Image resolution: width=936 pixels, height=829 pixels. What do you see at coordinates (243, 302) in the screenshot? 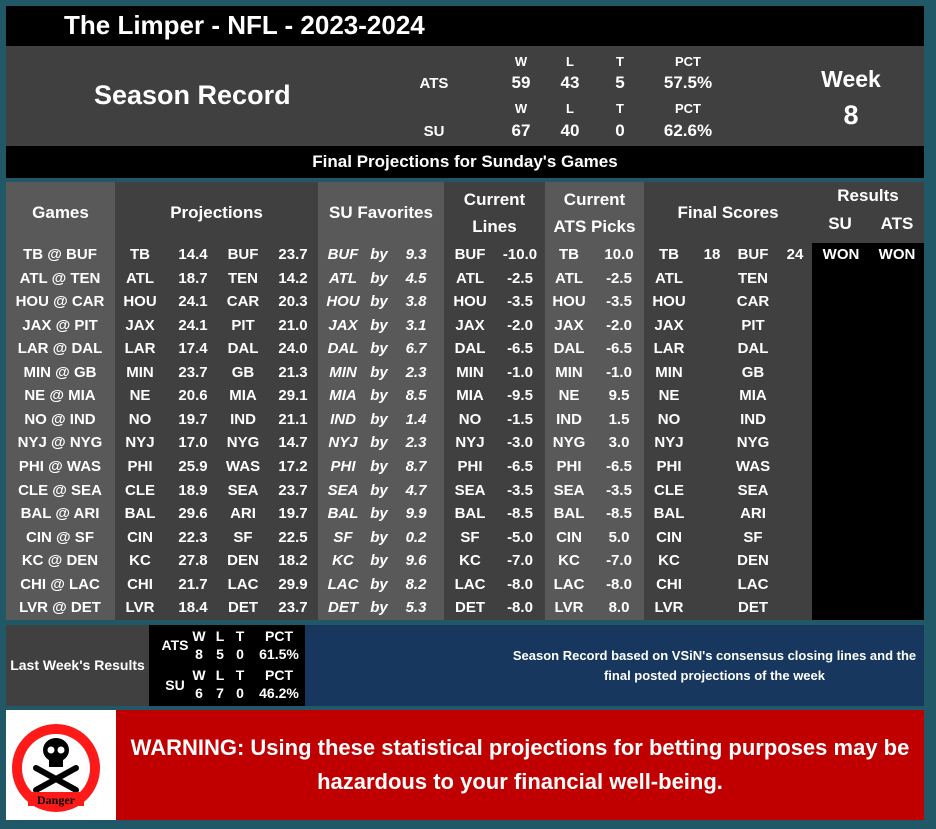
I see `home-team: CAR` at bounding box center [243, 302].